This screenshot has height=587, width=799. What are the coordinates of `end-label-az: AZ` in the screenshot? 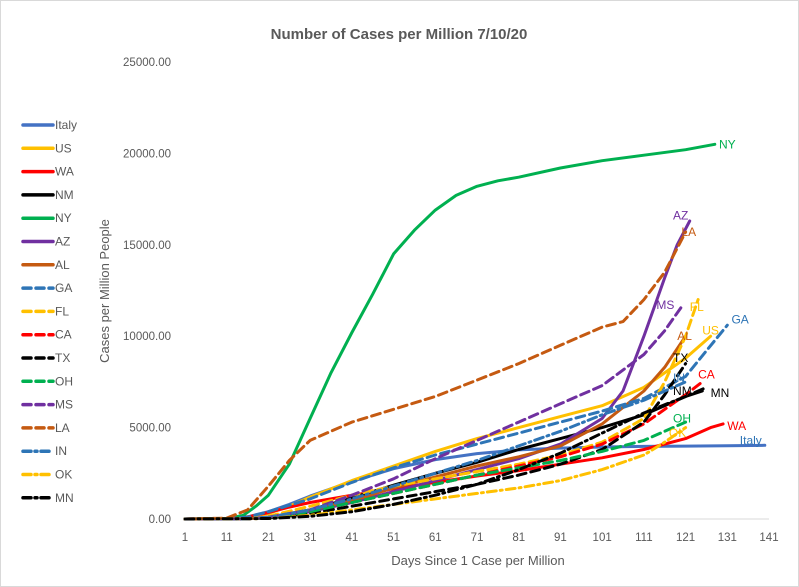 It's located at (680, 216).